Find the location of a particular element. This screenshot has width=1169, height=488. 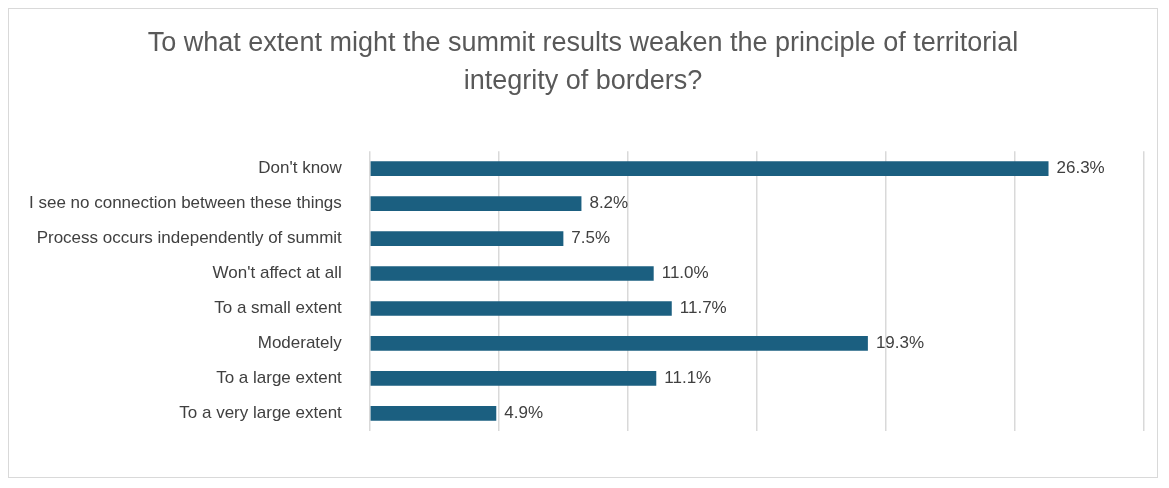

y-tick-label: To a very large extent is located at coordinates (261, 413).